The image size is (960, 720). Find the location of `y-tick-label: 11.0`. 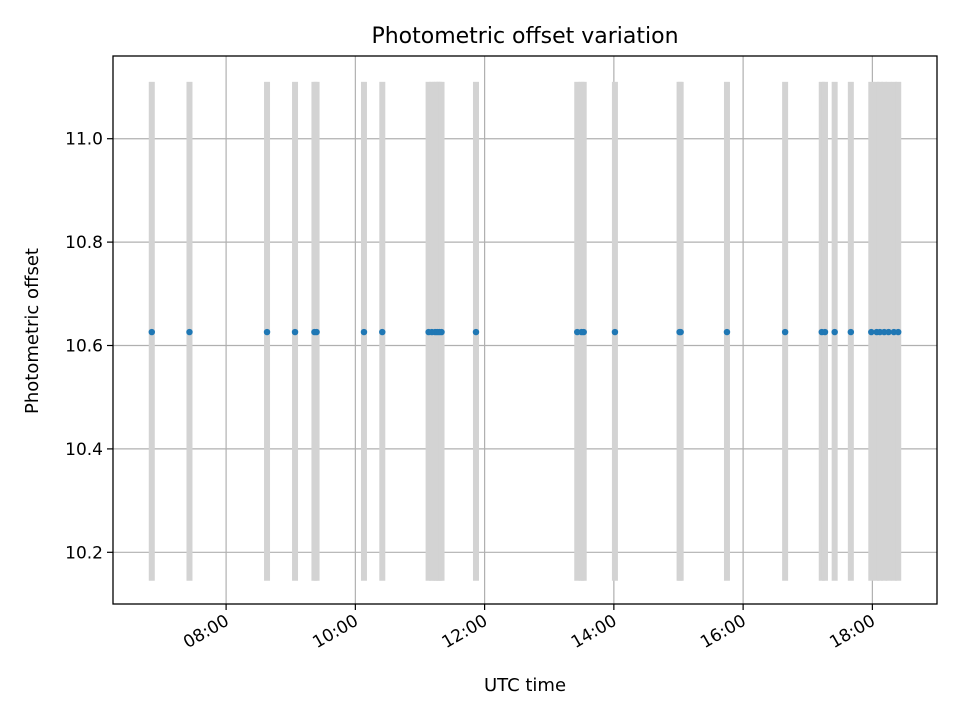

y-tick-label: 11.0 is located at coordinates (84, 140).